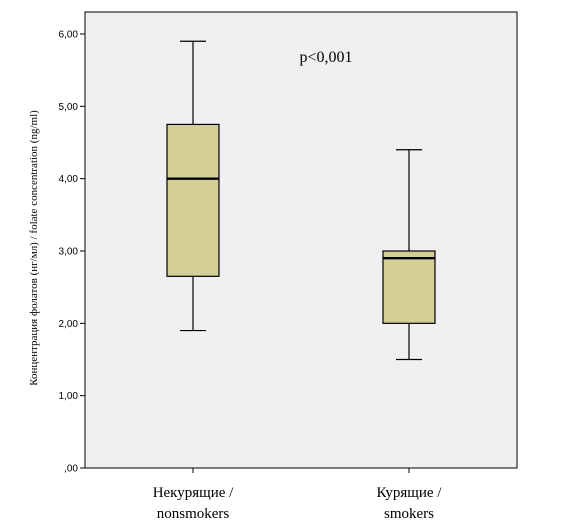  I want to click on x-axis: Некурящие / nonsmokers Курящие / smokers, so click(298, 495).